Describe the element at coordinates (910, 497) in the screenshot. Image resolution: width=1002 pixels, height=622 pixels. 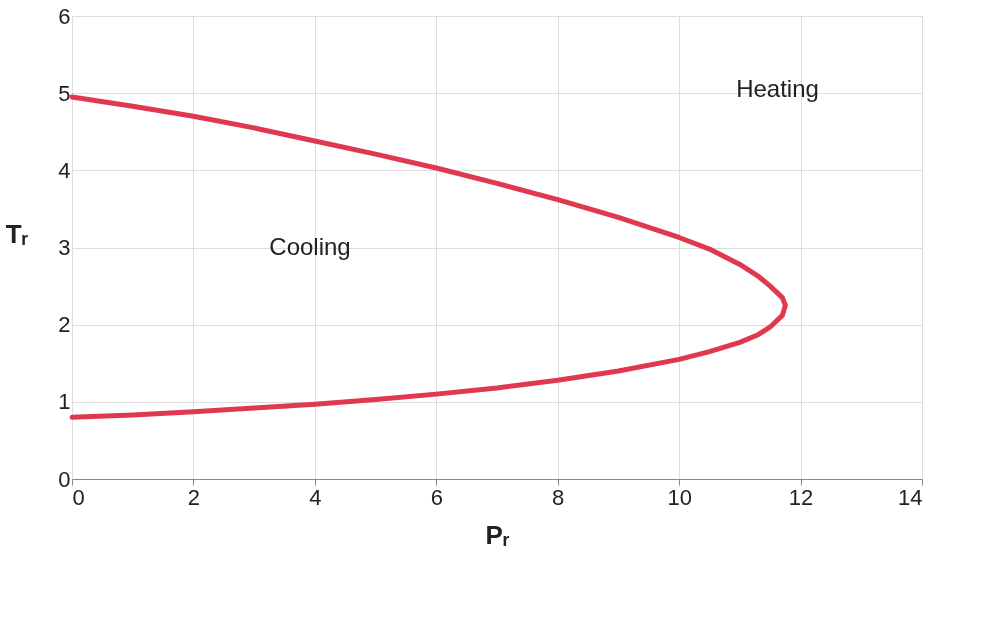
I see `x-tick-label: 14` at that location.